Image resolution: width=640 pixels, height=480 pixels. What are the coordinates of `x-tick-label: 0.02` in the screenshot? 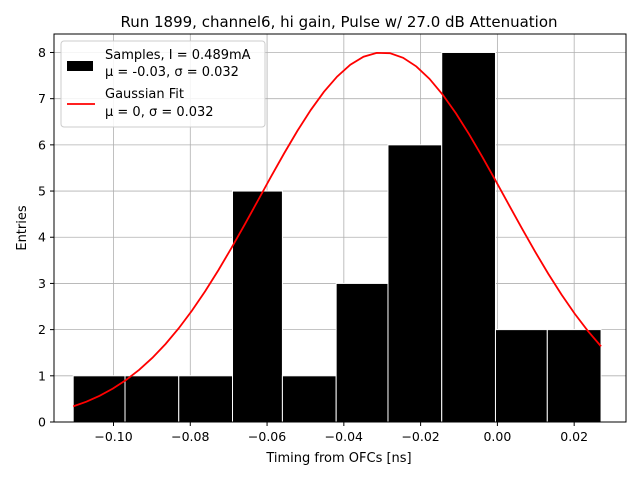 It's located at (574, 436).